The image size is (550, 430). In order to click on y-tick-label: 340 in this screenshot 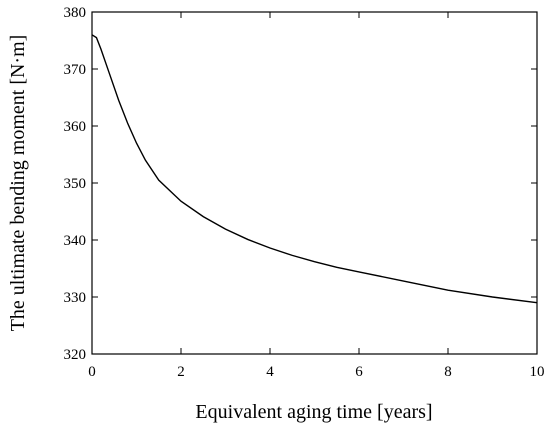, I will do `click(75, 241)`.